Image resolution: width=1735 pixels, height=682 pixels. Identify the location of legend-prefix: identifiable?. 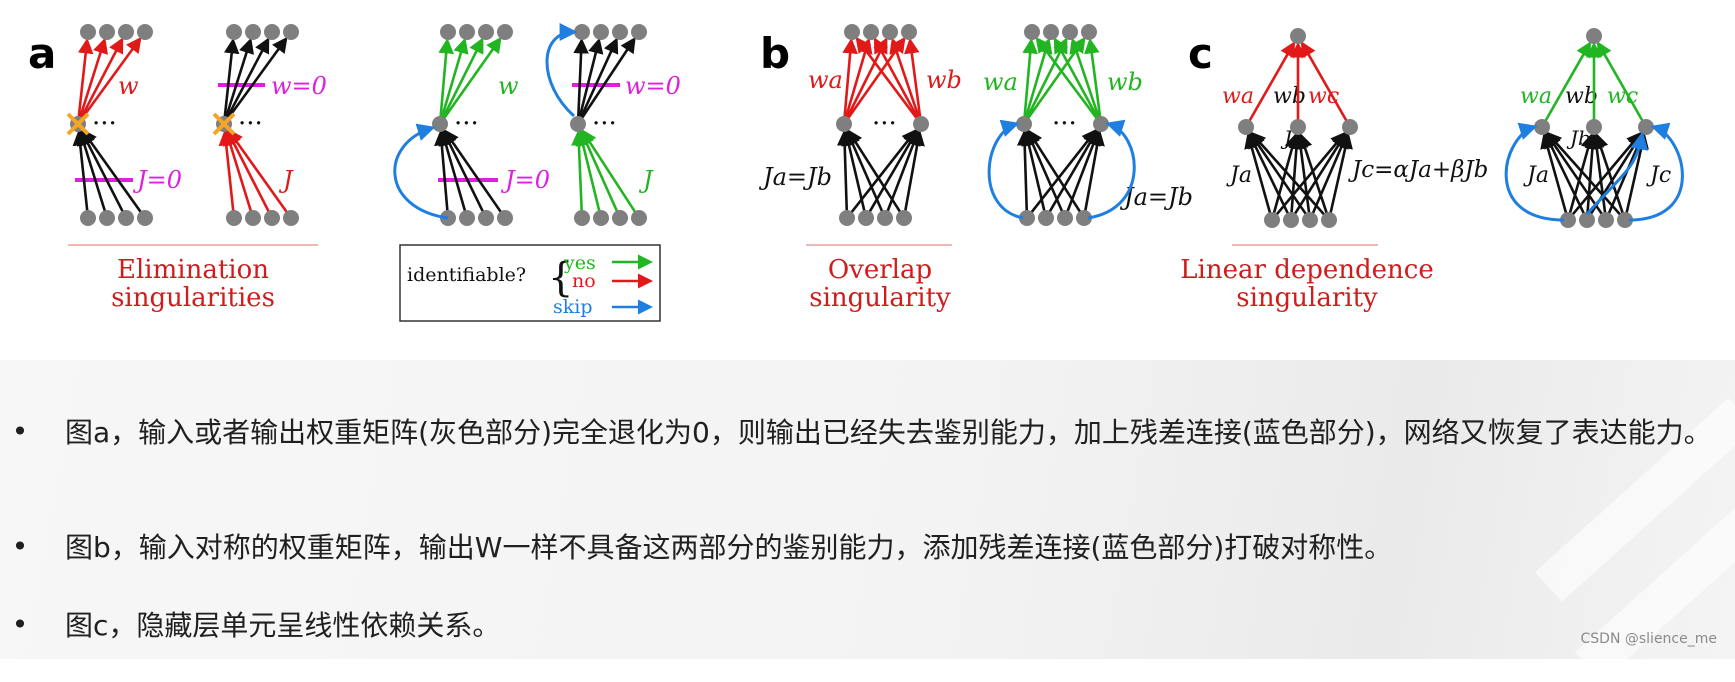
(466, 275).